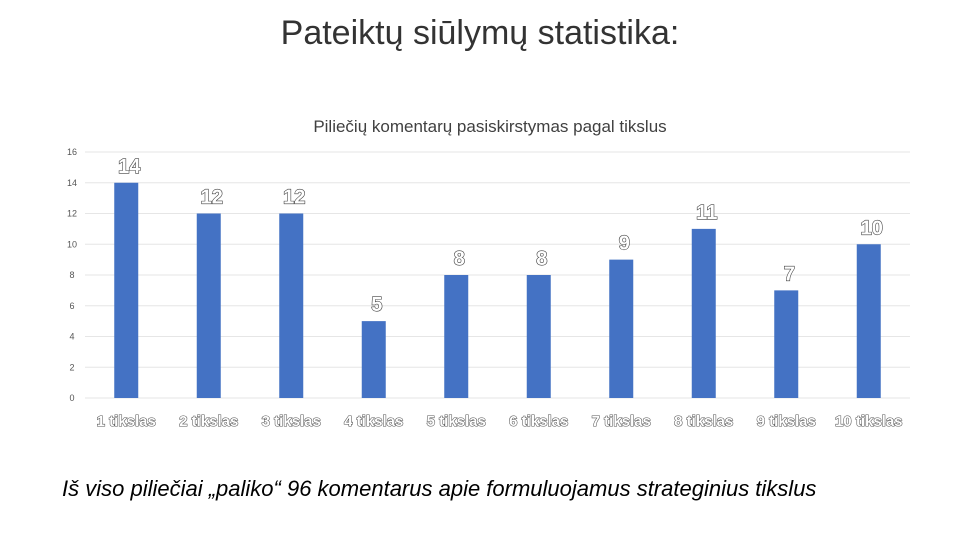 The image size is (960, 540). What do you see at coordinates (373, 421) in the screenshot?
I see `x-category-label: 4 tikslas` at bounding box center [373, 421].